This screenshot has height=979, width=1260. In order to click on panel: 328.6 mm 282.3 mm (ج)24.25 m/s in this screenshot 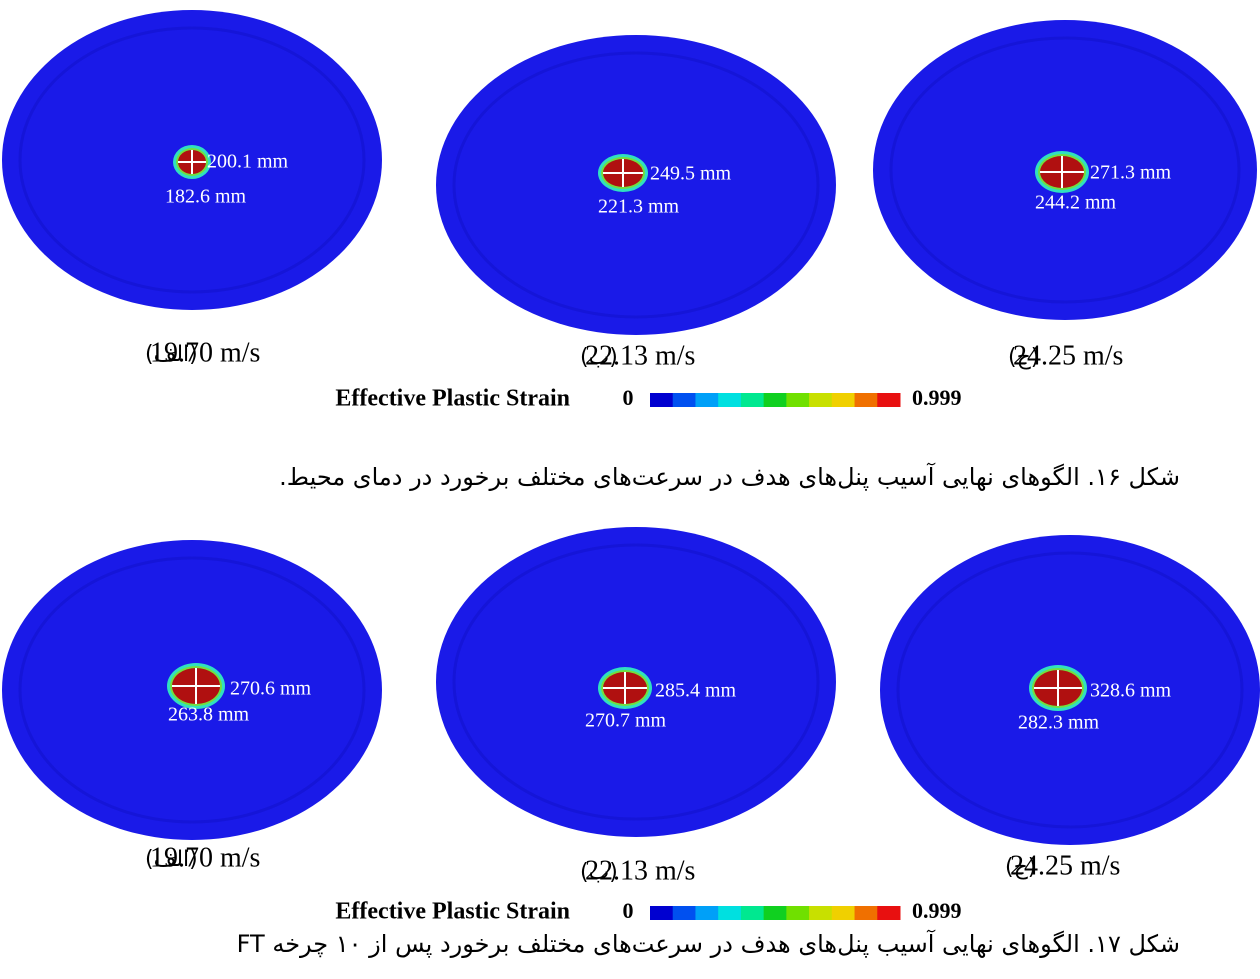, I will do `click(1070, 708)`.